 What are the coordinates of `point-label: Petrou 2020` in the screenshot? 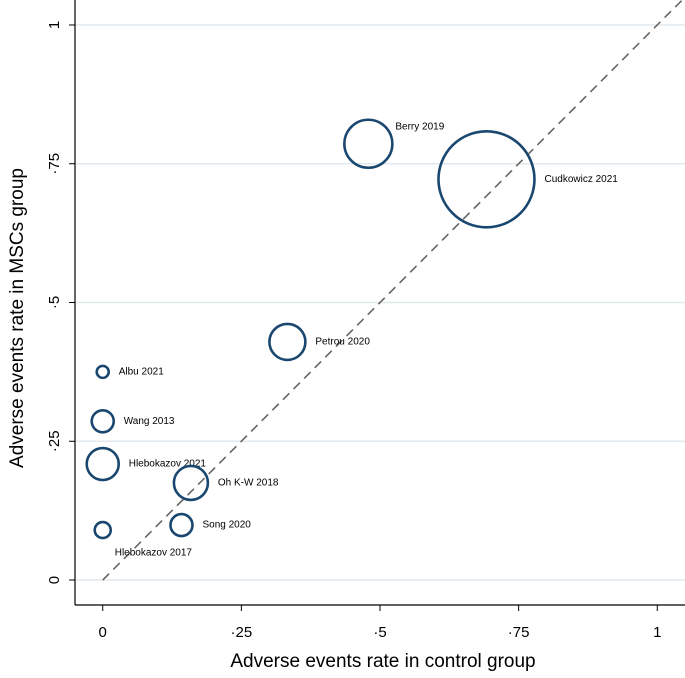 It's located at (342, 342).